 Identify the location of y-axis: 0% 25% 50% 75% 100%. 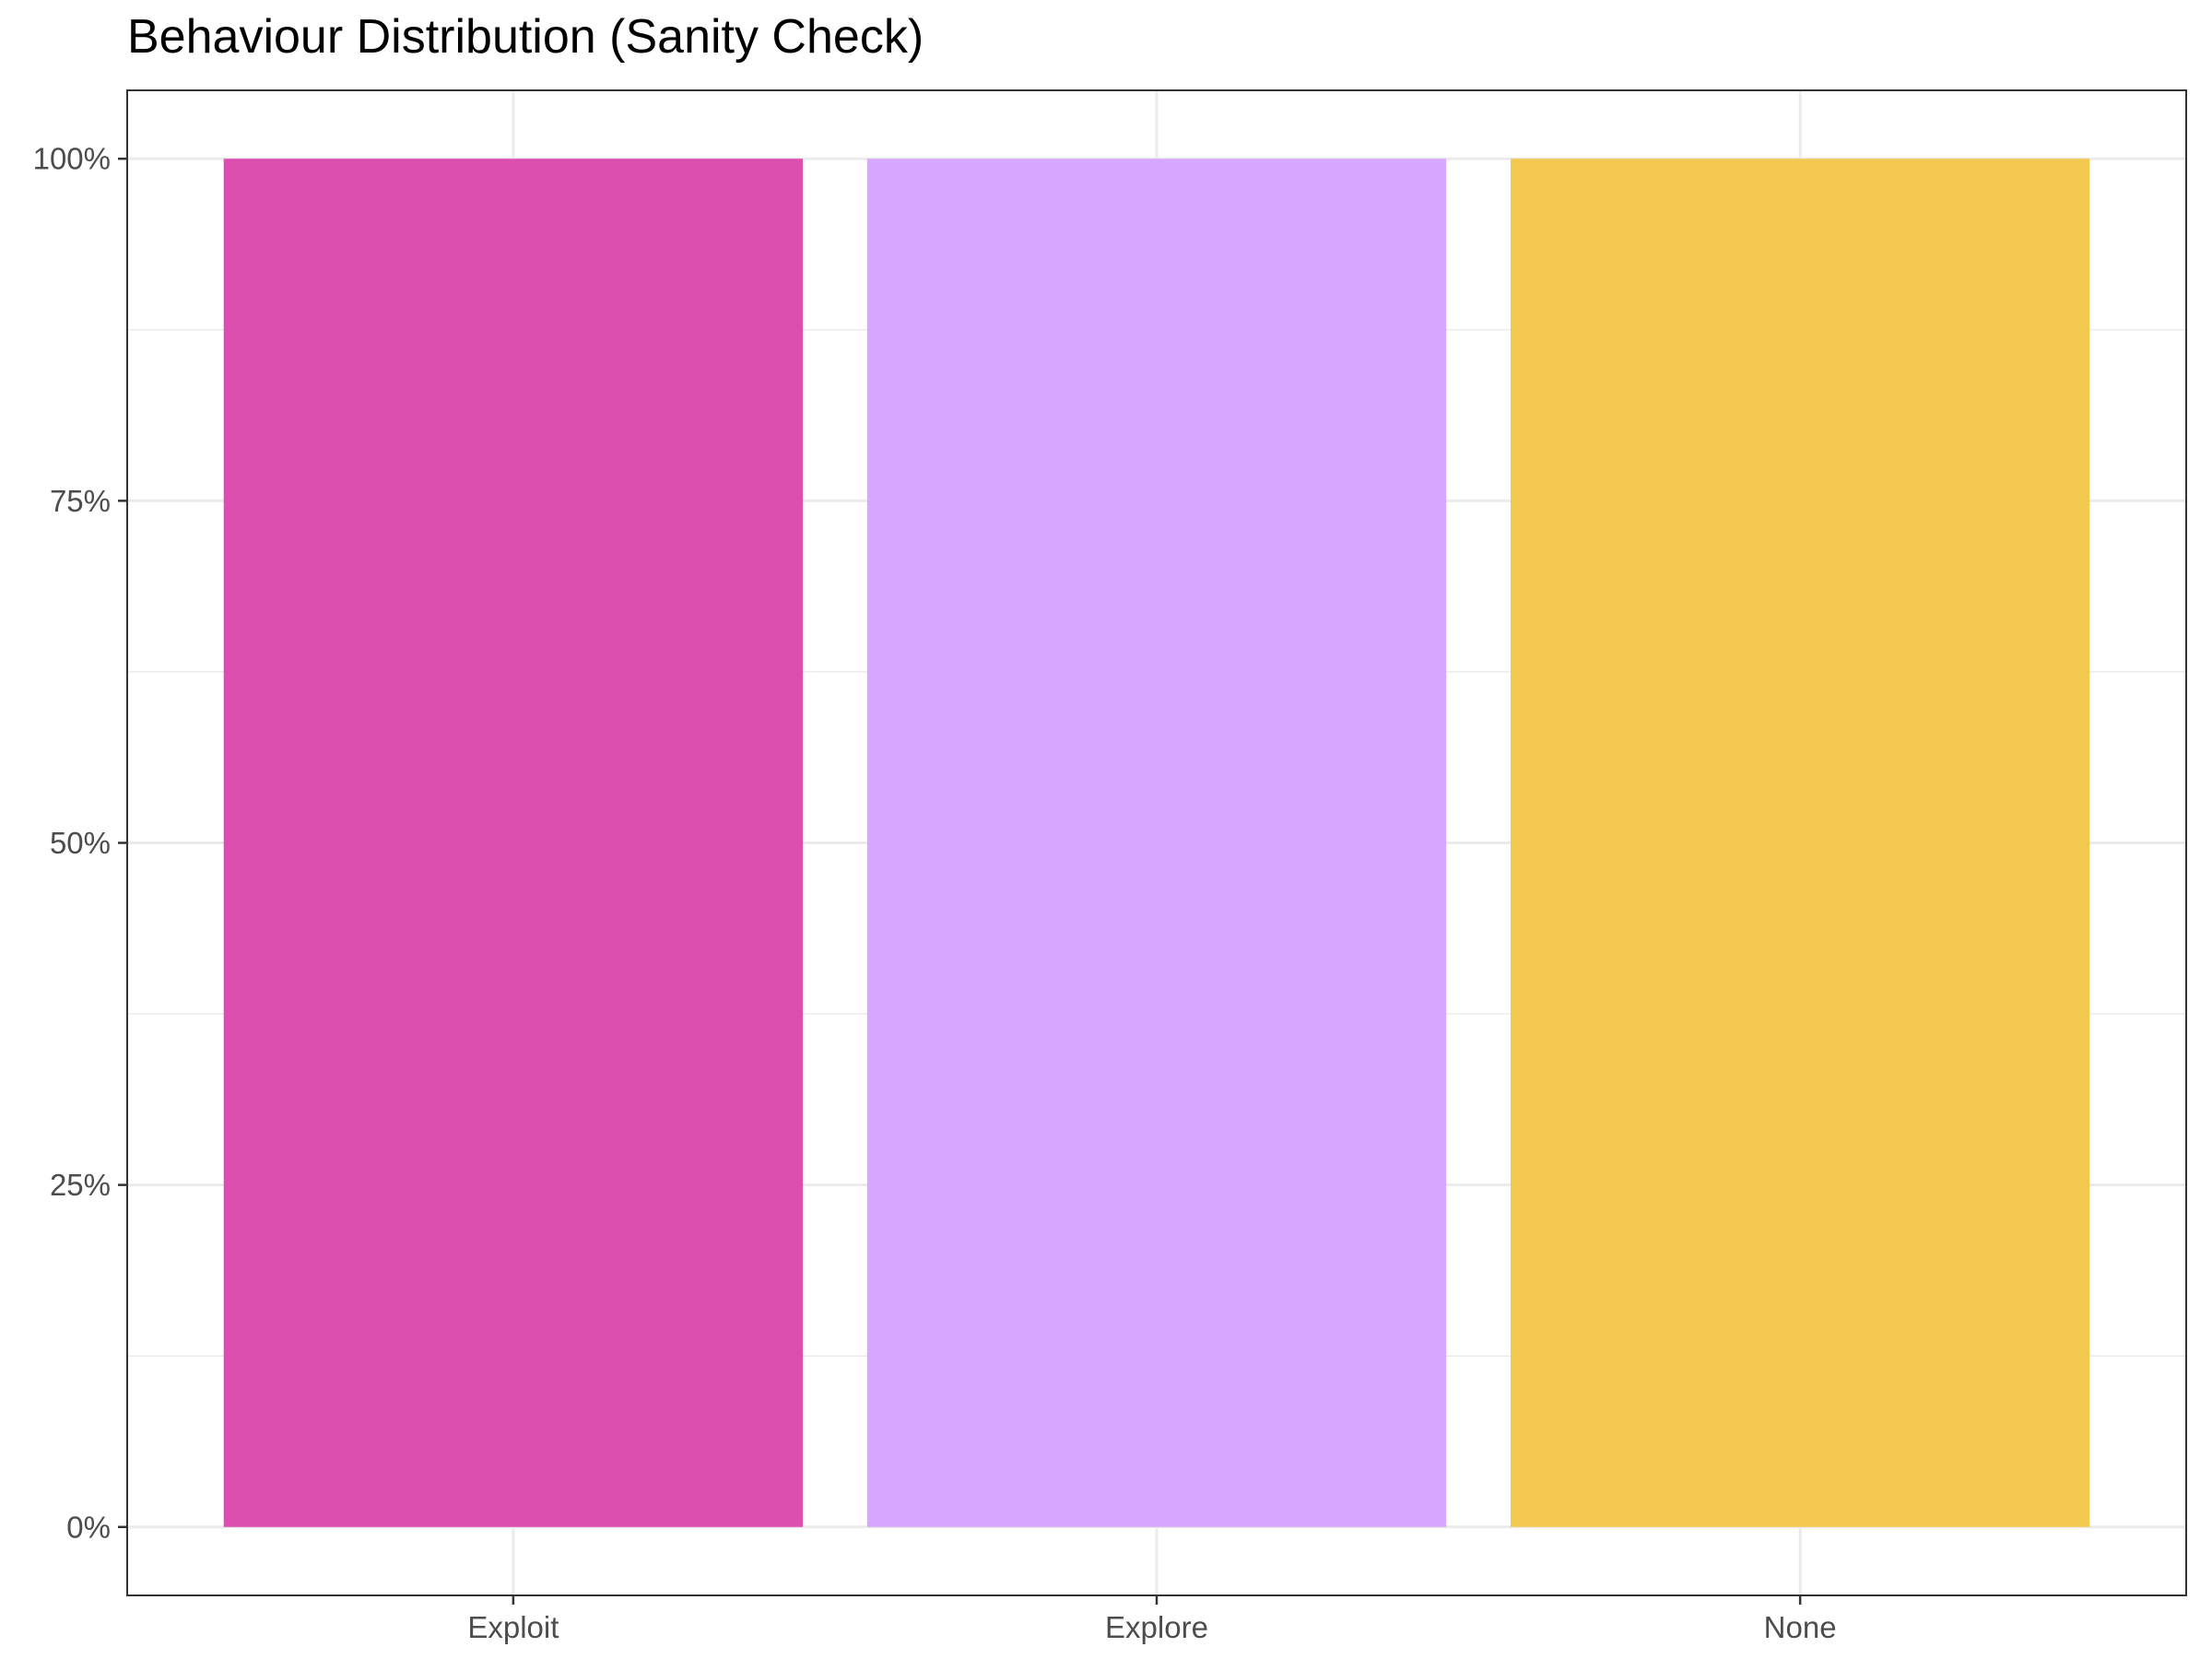
(80, 843).